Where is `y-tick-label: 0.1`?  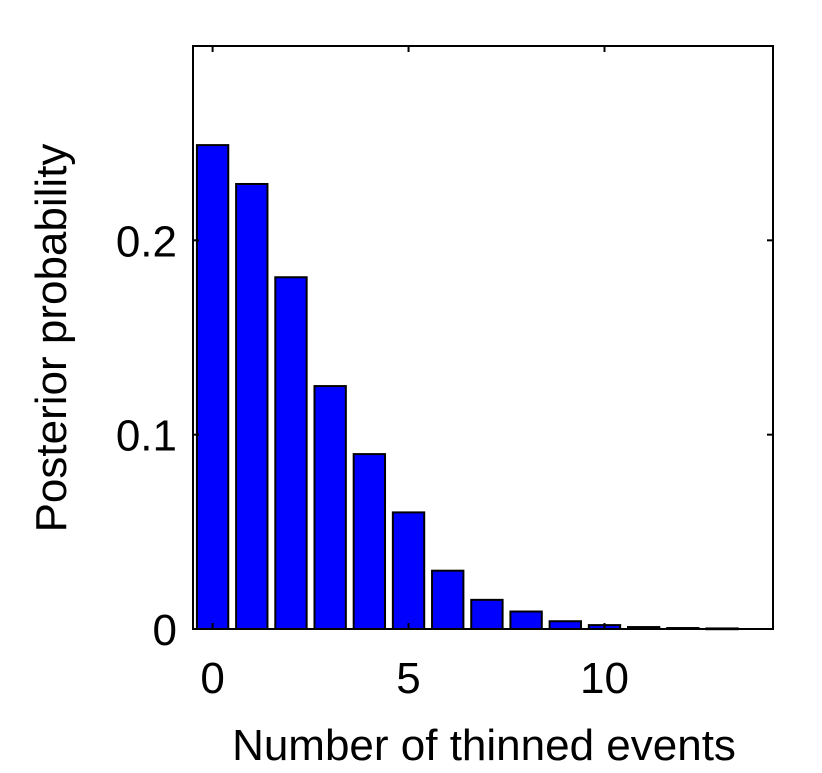 y-tick-label: 0.1 is located at coordinates (146, 436).